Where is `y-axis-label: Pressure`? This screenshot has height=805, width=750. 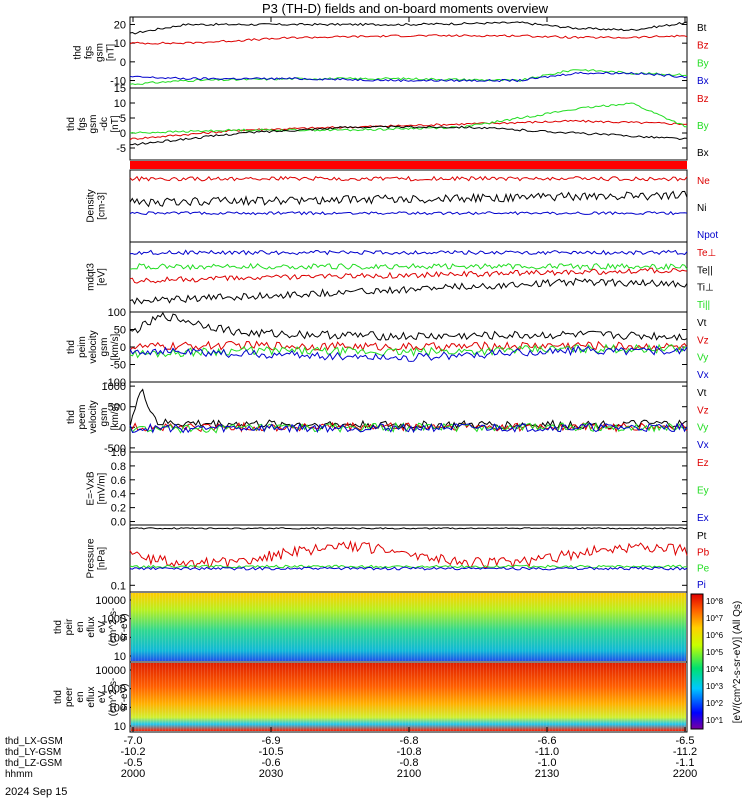
y-axis-label: Pressure is located at coordinates (91, 558).